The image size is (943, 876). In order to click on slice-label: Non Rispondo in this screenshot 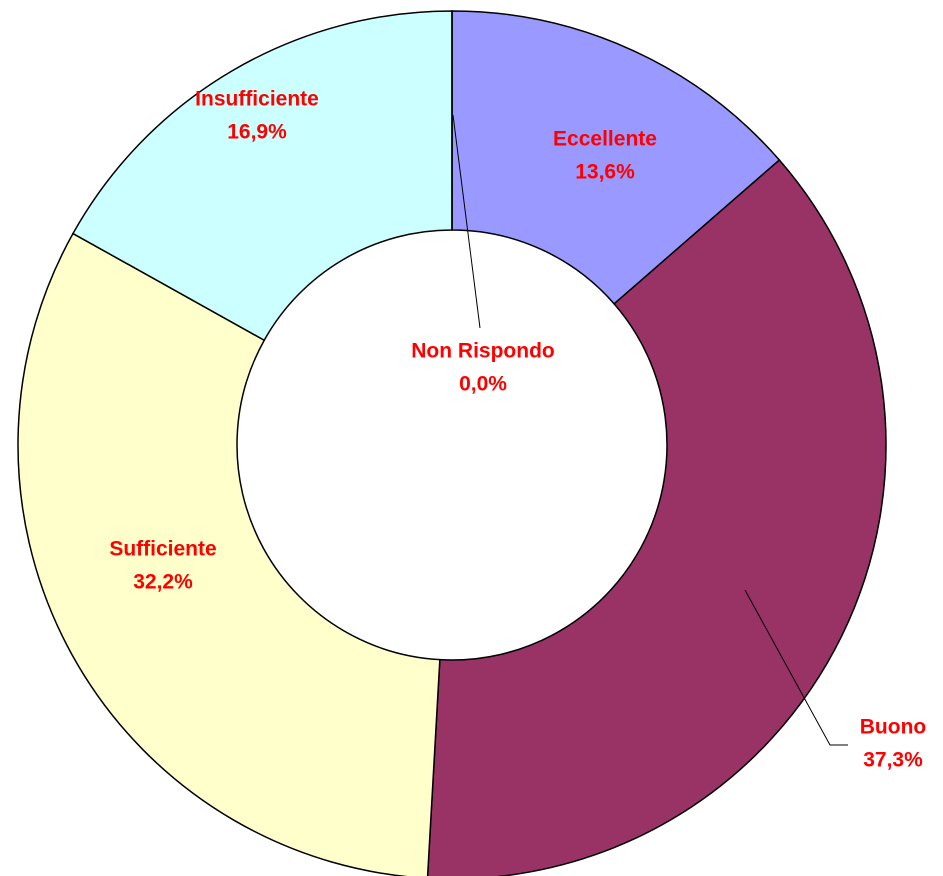, I will do `click(482, 351)`.